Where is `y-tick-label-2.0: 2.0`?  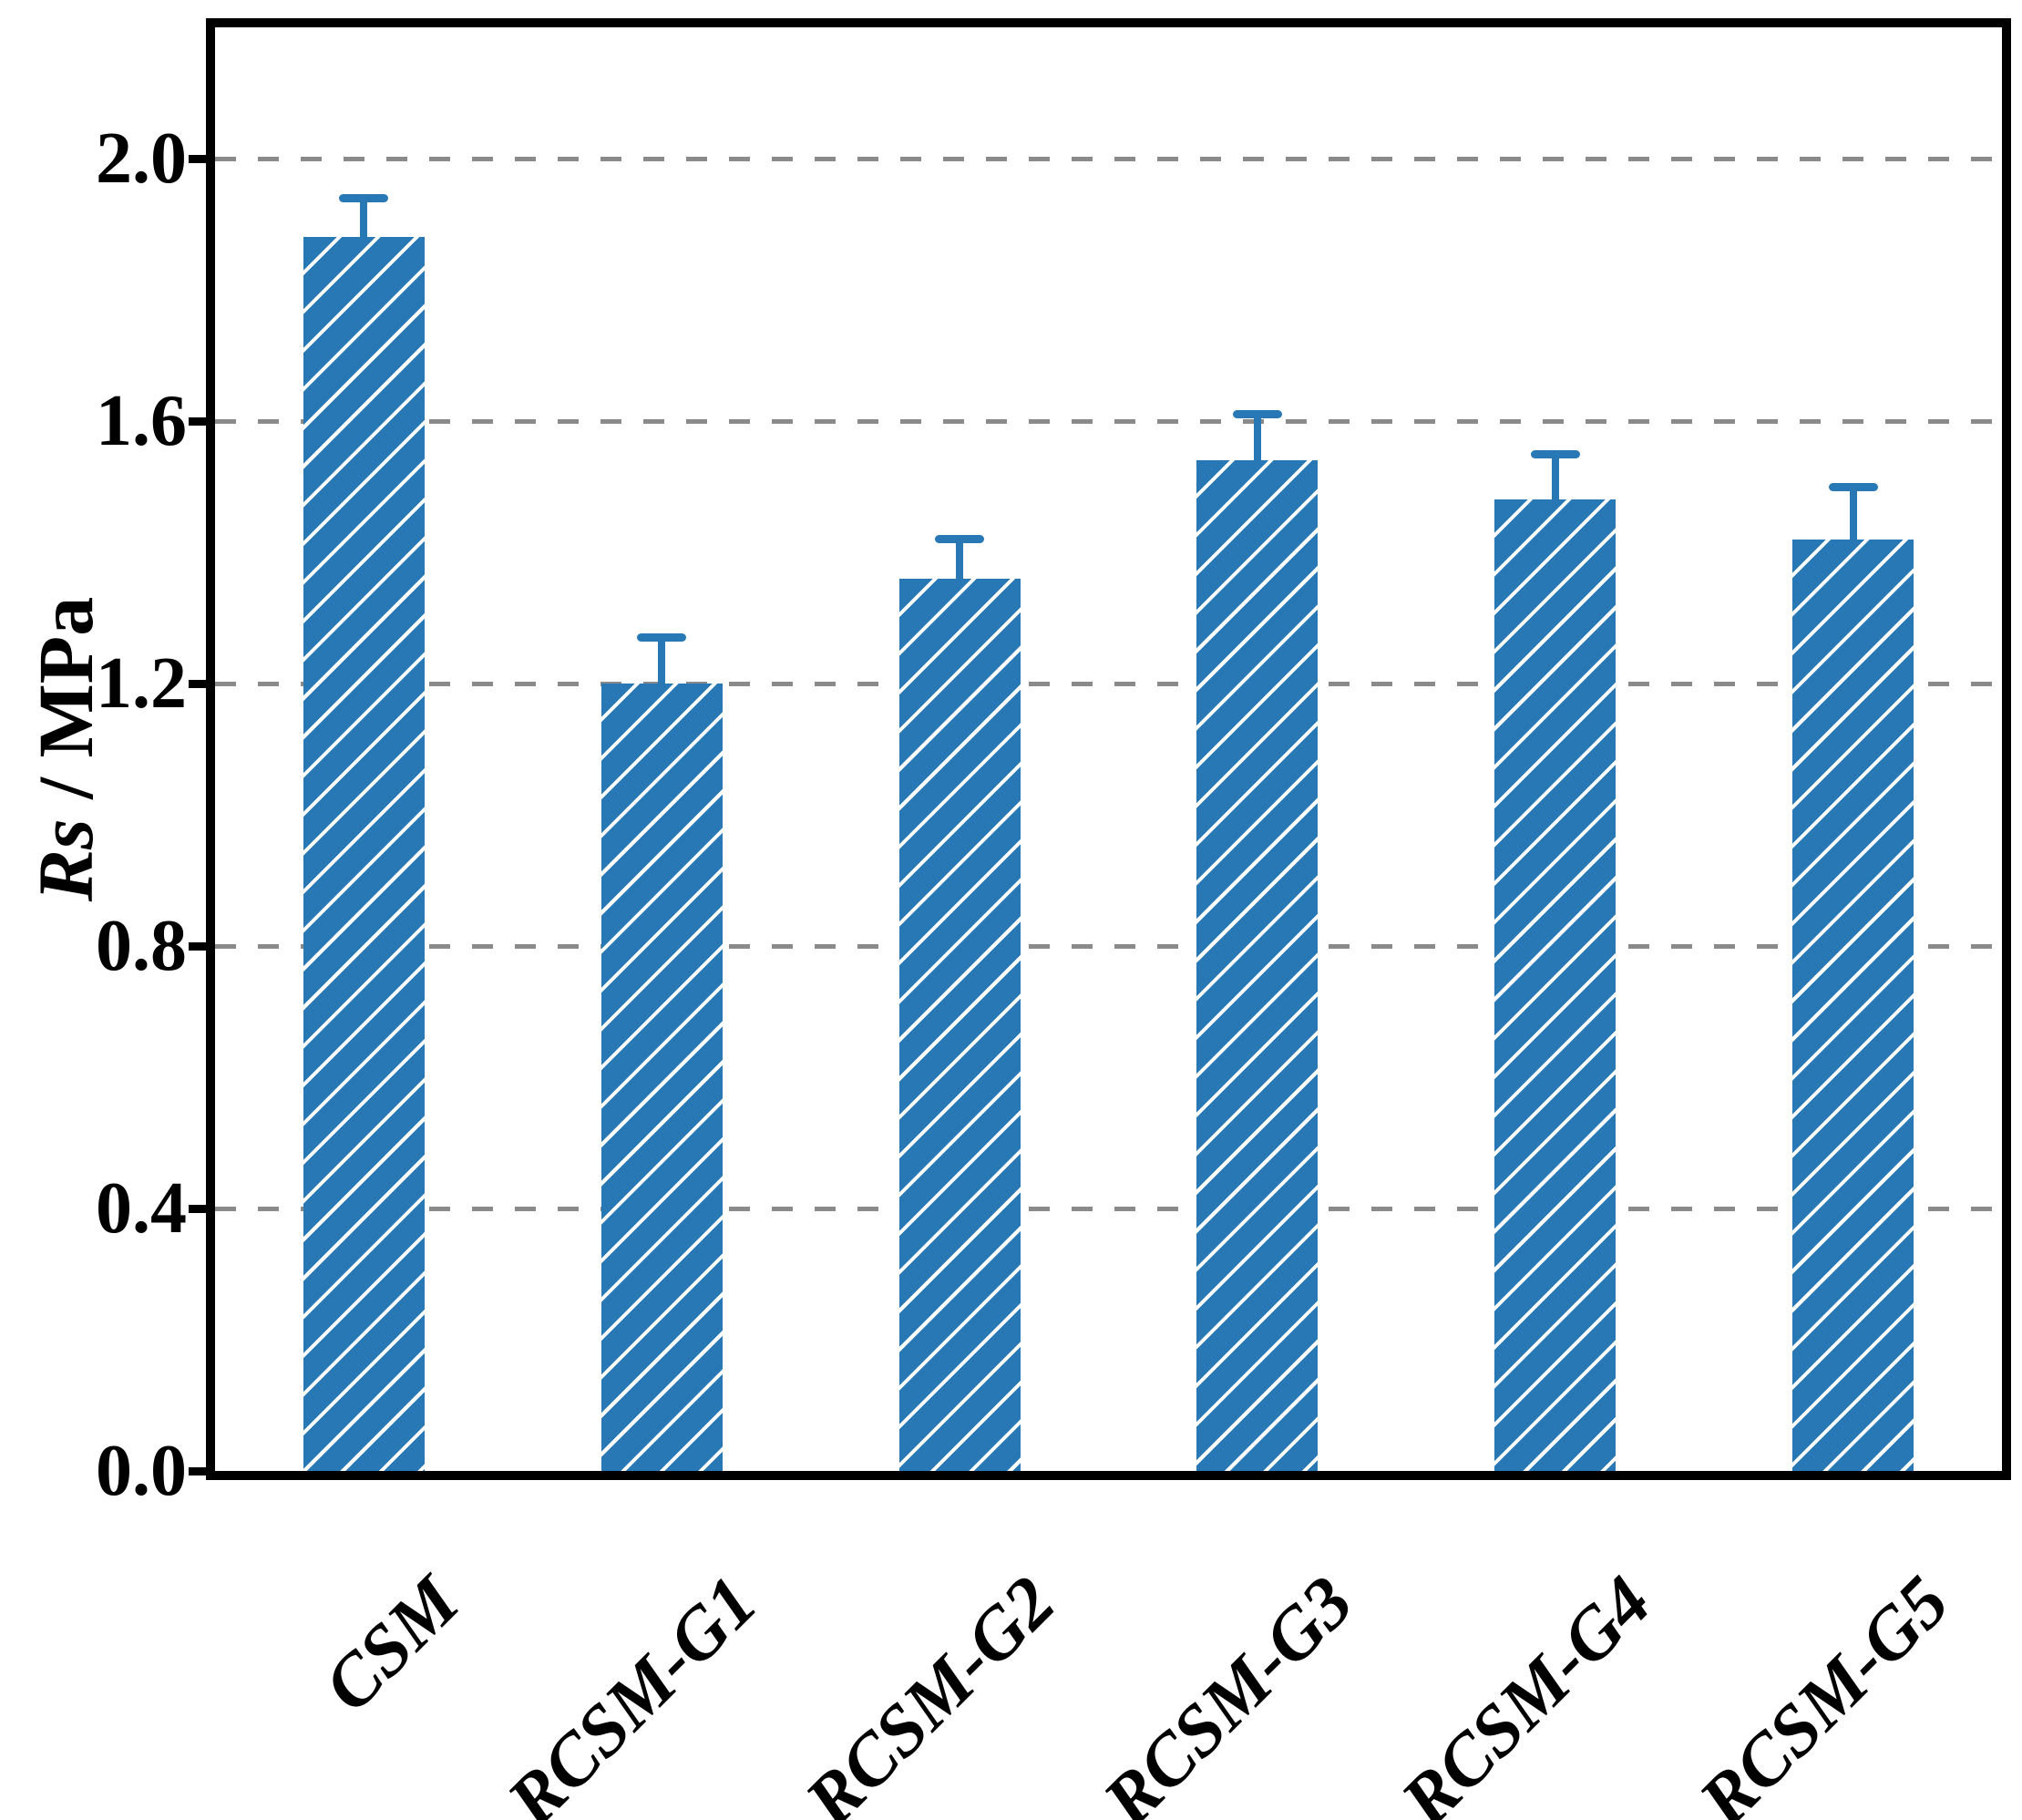
y-tick-label-2.0: 2.0 is located at coordinates (142, 158).